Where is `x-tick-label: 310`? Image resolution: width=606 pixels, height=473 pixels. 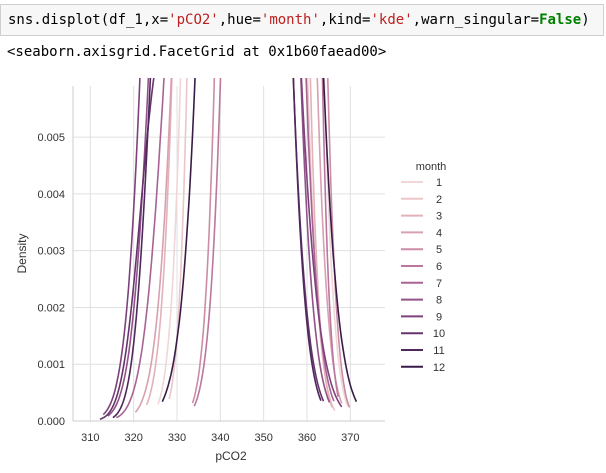
x-tick-label: 310 is located at coordinates (90, 438).